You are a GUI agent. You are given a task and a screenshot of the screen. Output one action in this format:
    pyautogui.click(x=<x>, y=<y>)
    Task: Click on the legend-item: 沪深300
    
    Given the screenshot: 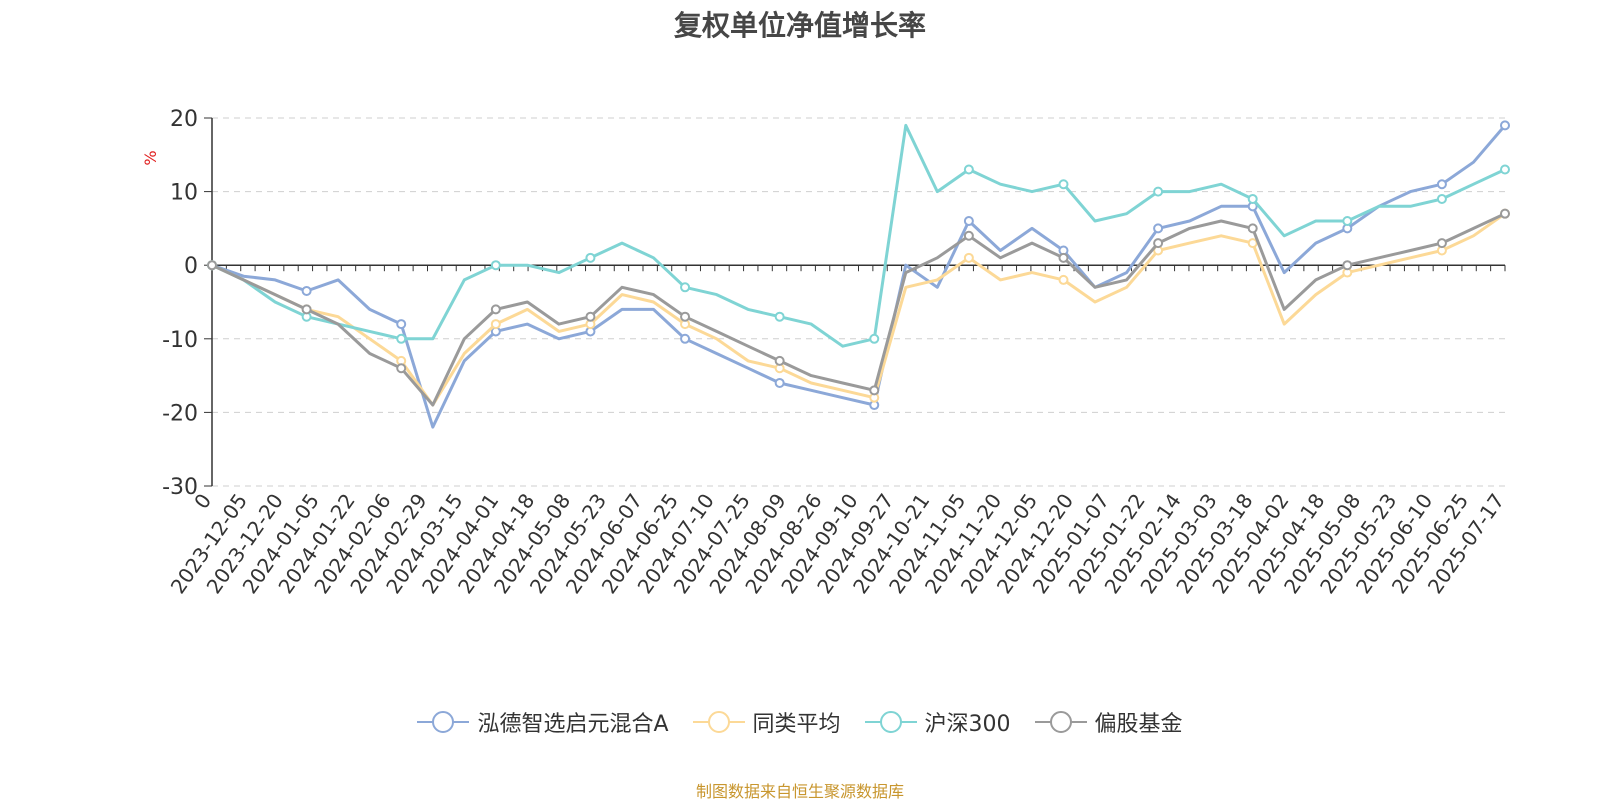 What is the action you would take?
    pyautogui.click(x=937, y=722)
    